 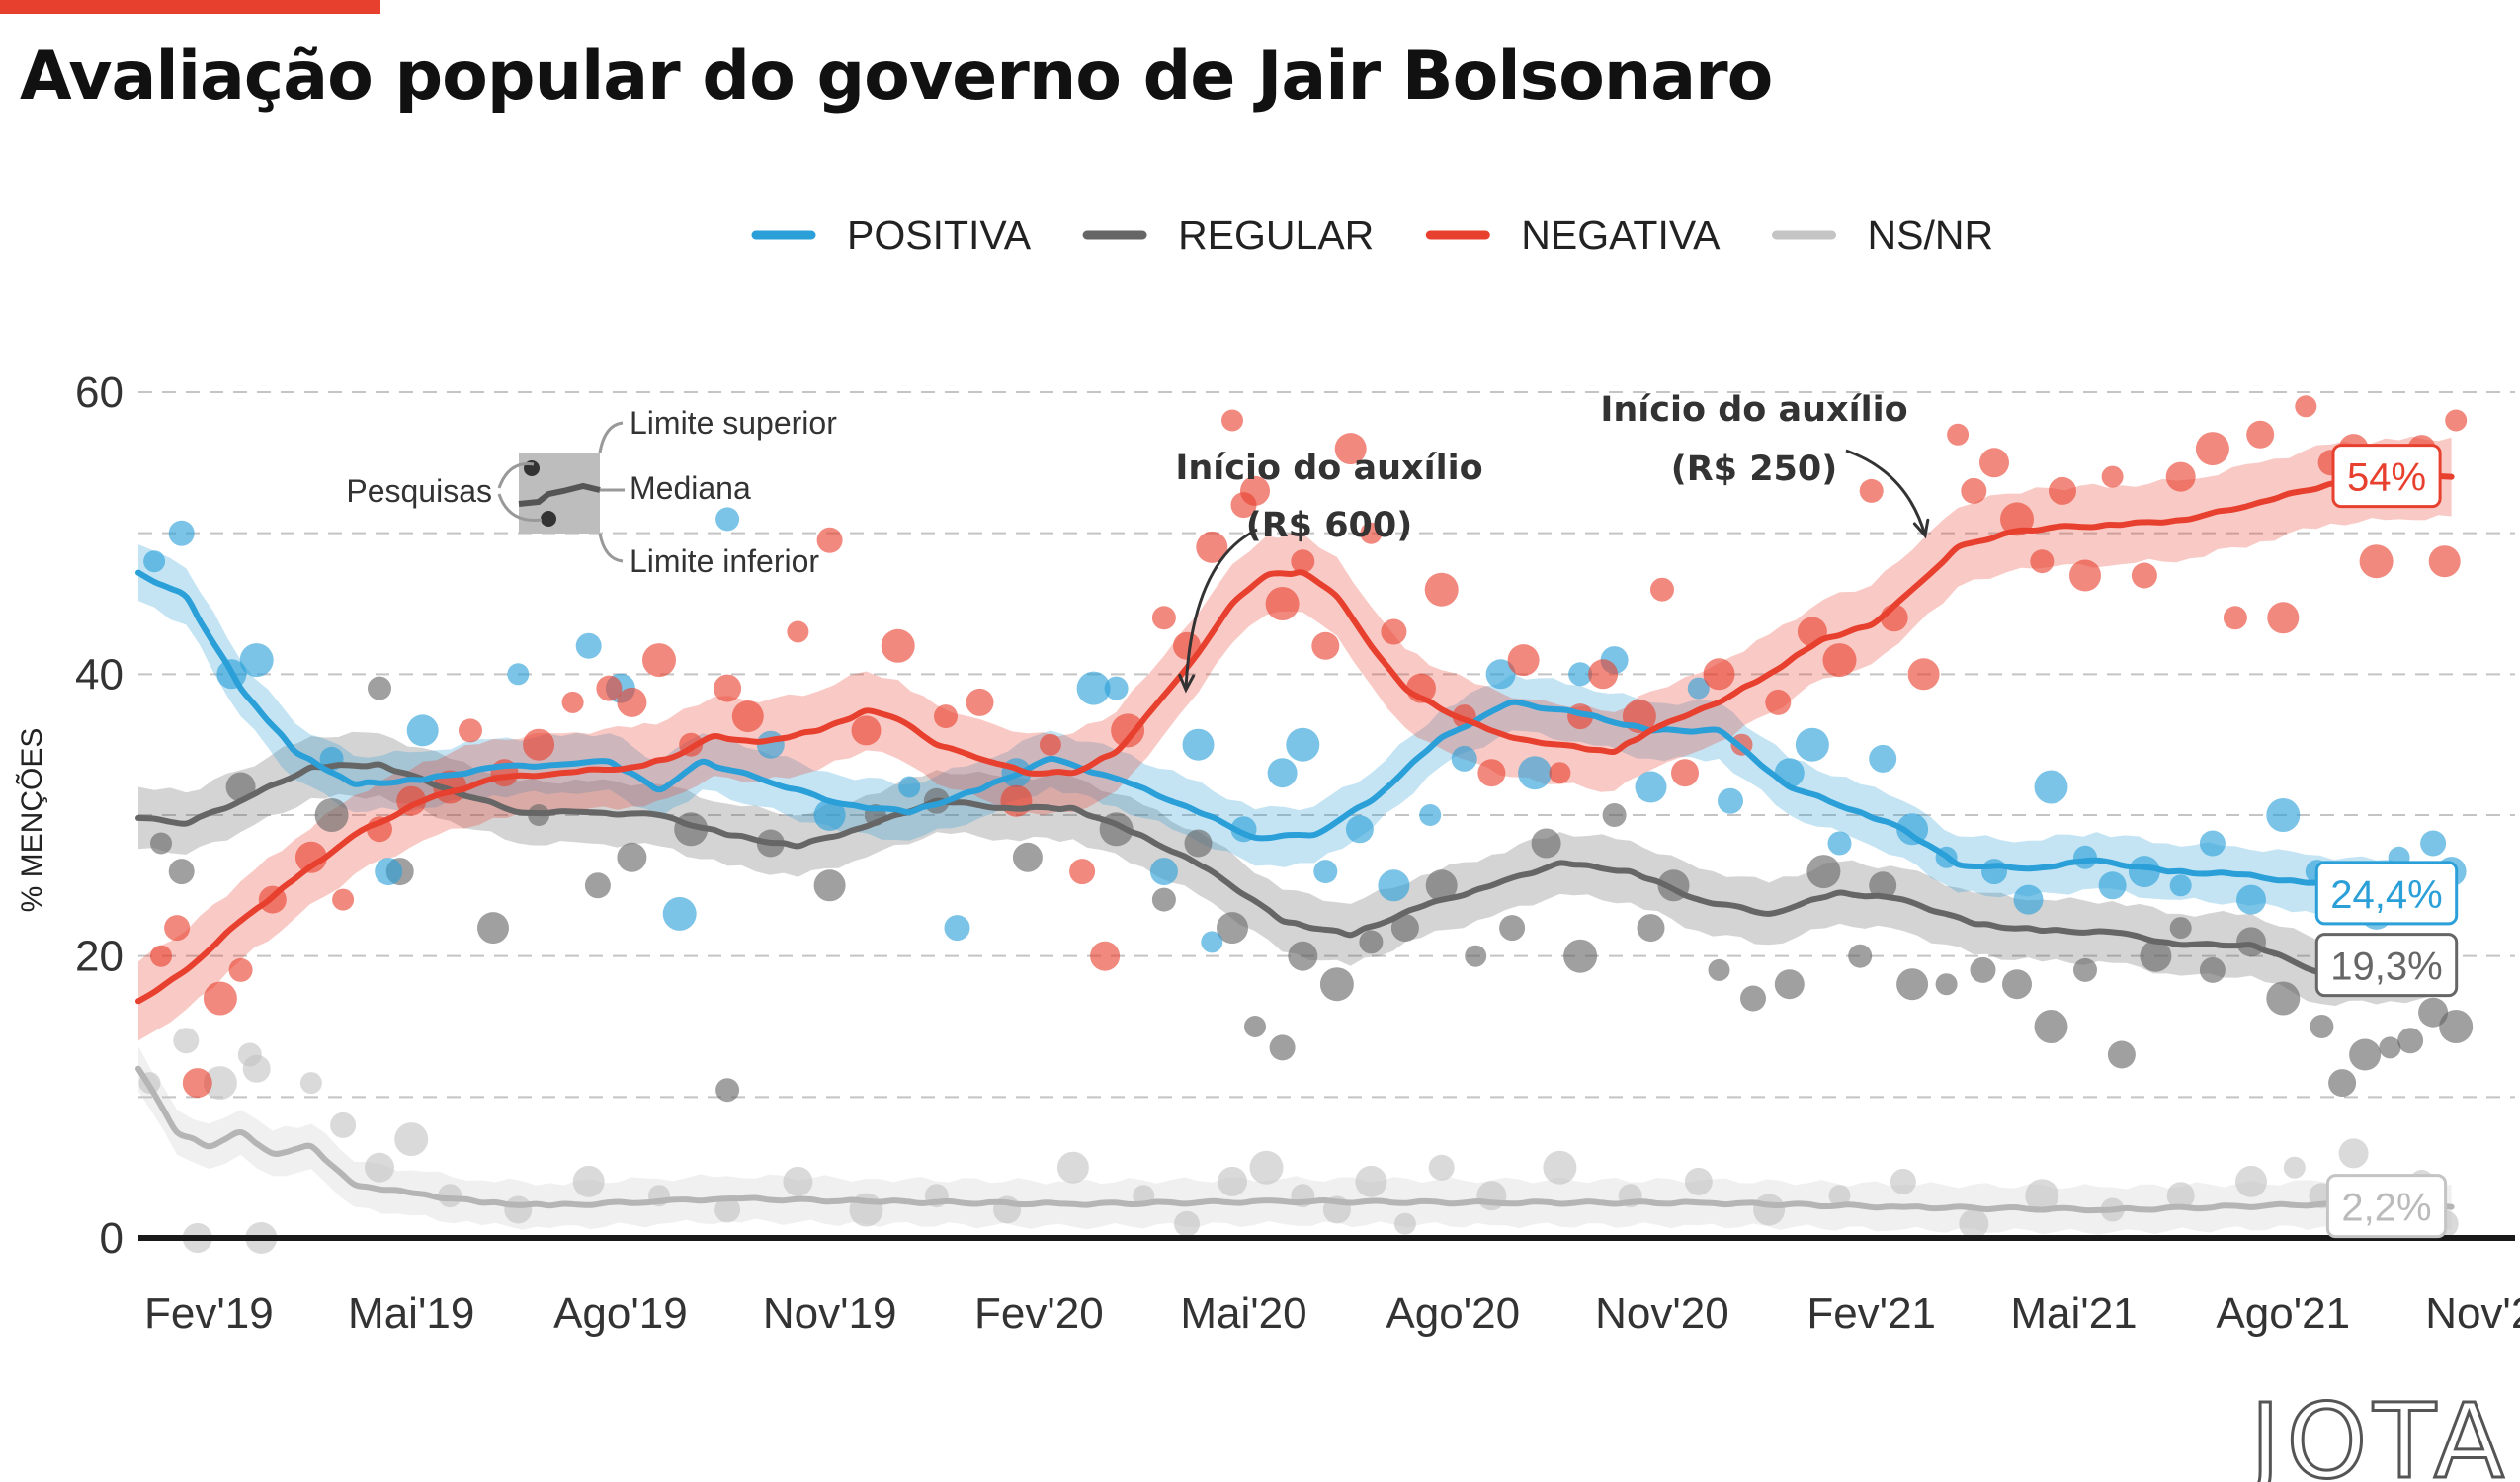 What do you see at coordinates (99, 674) in the screenshot?
I see `y-tick-label: 40` at bounding box center [99, 674].